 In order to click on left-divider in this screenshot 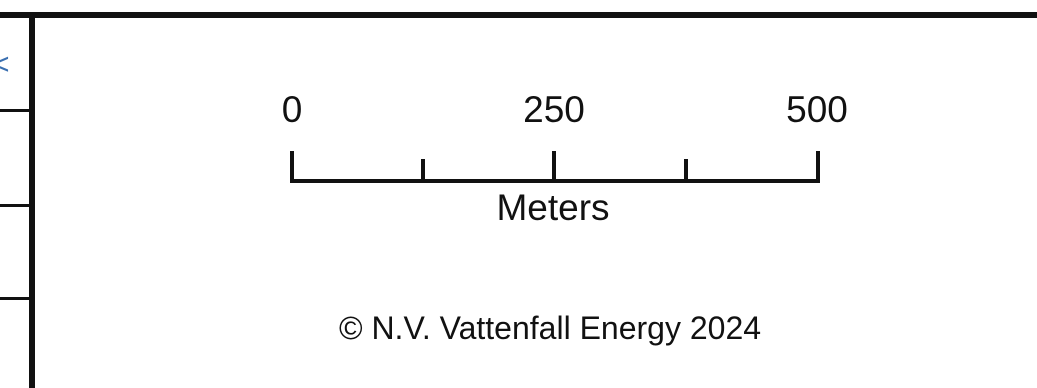, I will do `click(32, 200)`.